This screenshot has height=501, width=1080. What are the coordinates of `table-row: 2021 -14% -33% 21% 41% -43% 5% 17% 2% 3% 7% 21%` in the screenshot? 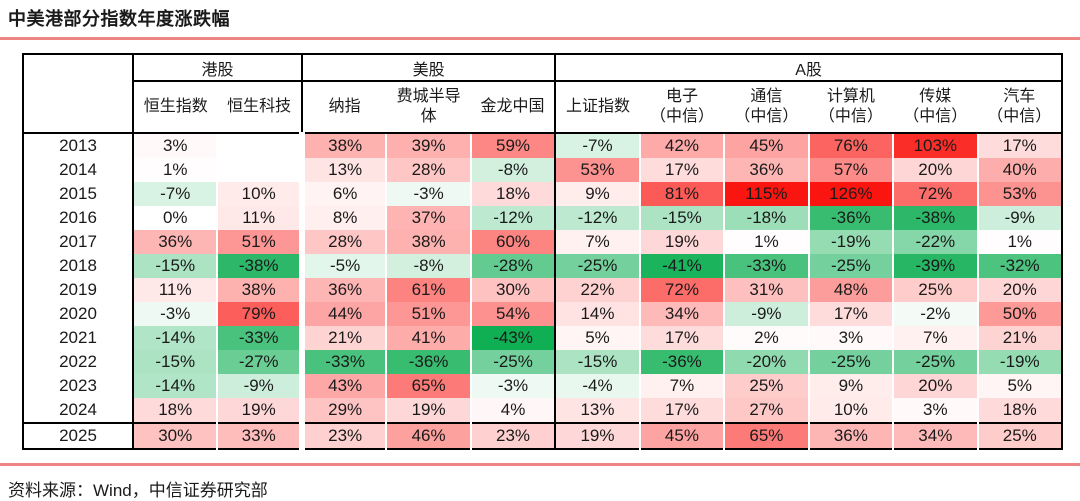 It's located at (542, 338).